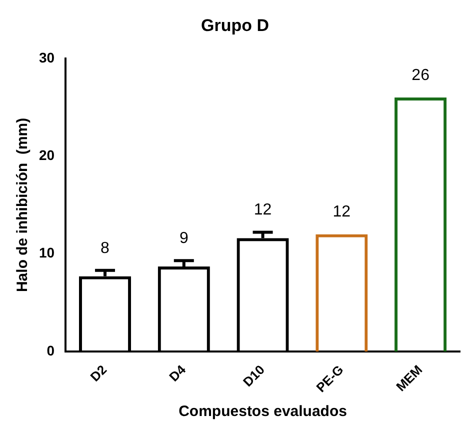 This screenshot has width=470, height=430. Describe the element at coordinates (46, 57) in the screenshot. I see `y-tick-label: 30` at that location.